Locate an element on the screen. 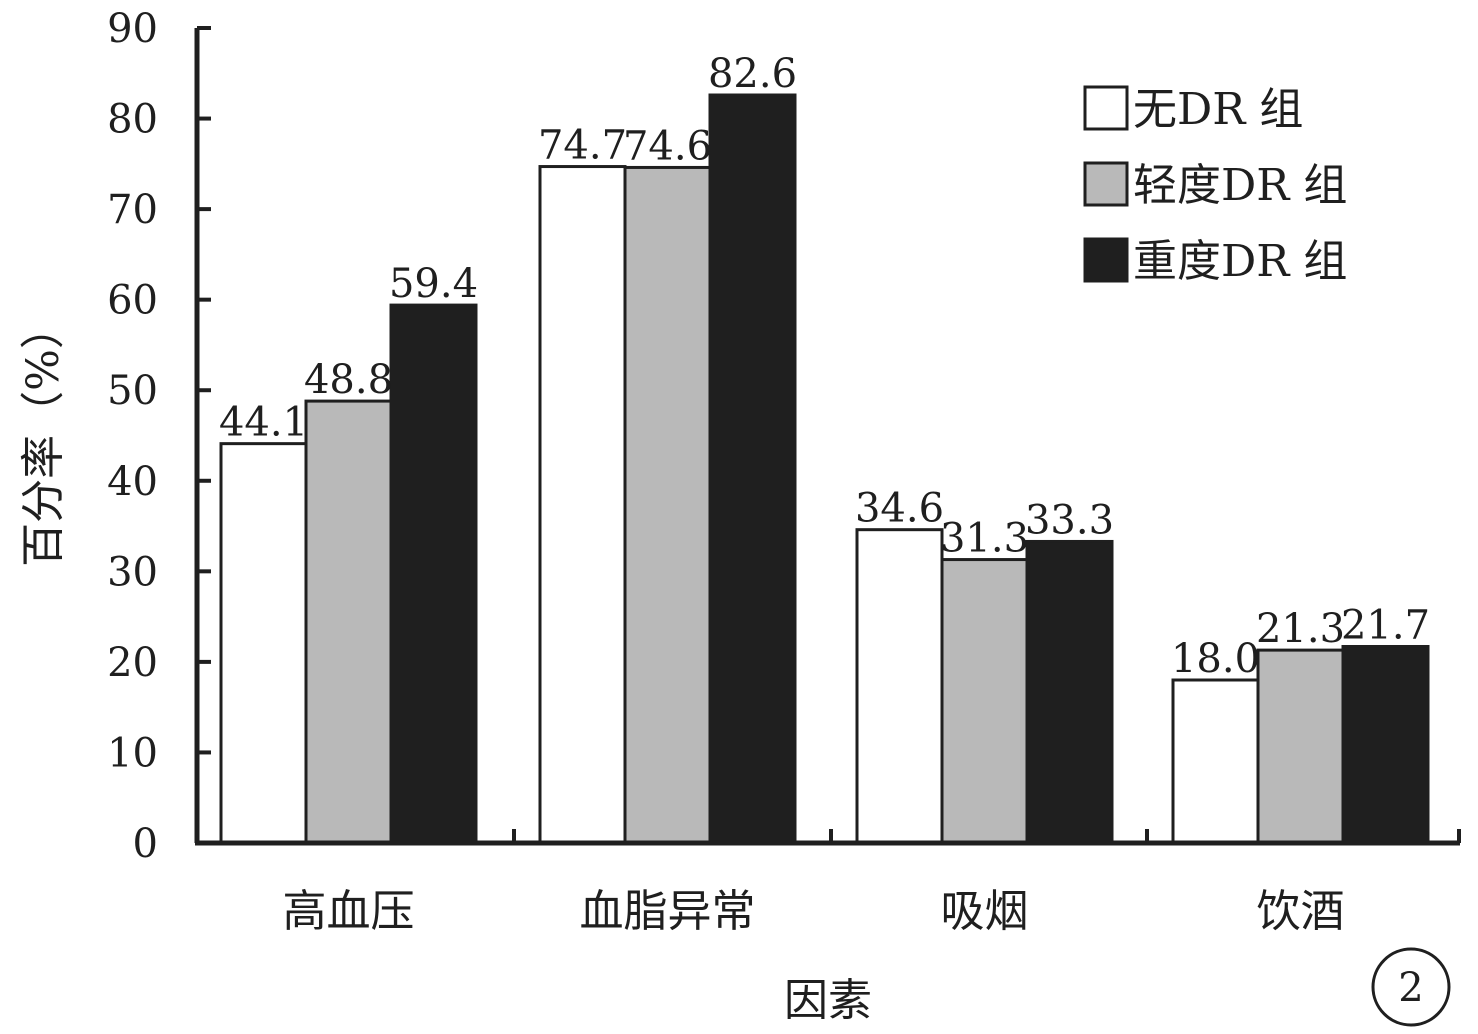  legend-label-3: 重度DR 组 is located at coordinates (1240, 261).